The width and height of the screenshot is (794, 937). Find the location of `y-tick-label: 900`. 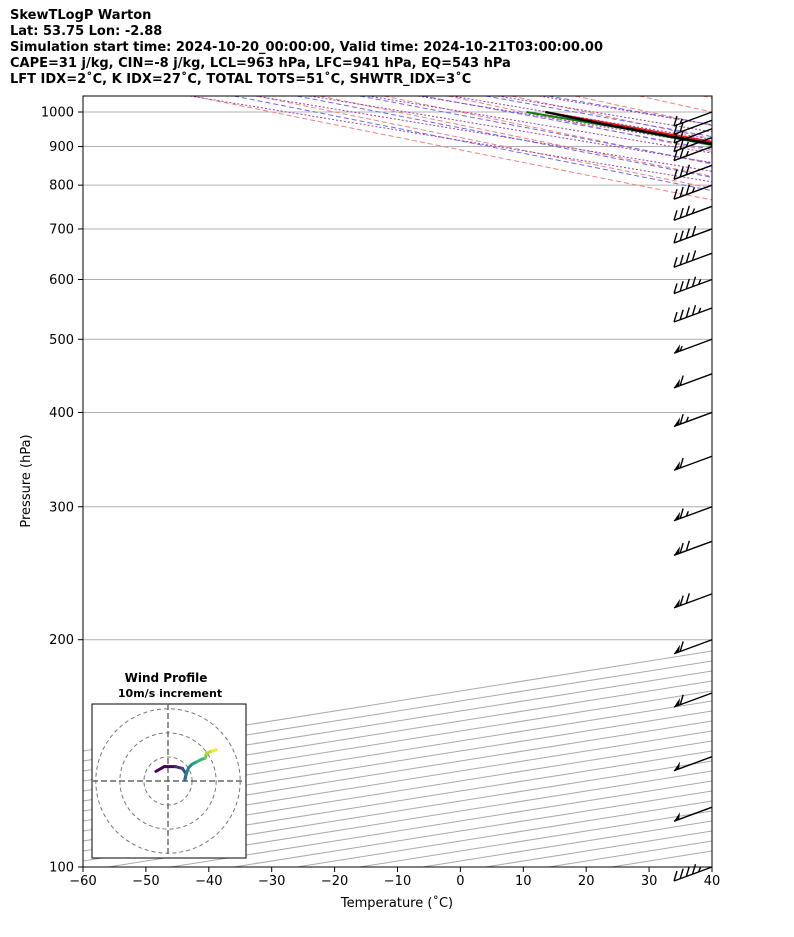

y-tick-label: 900 is located at coordinates (61, 147).